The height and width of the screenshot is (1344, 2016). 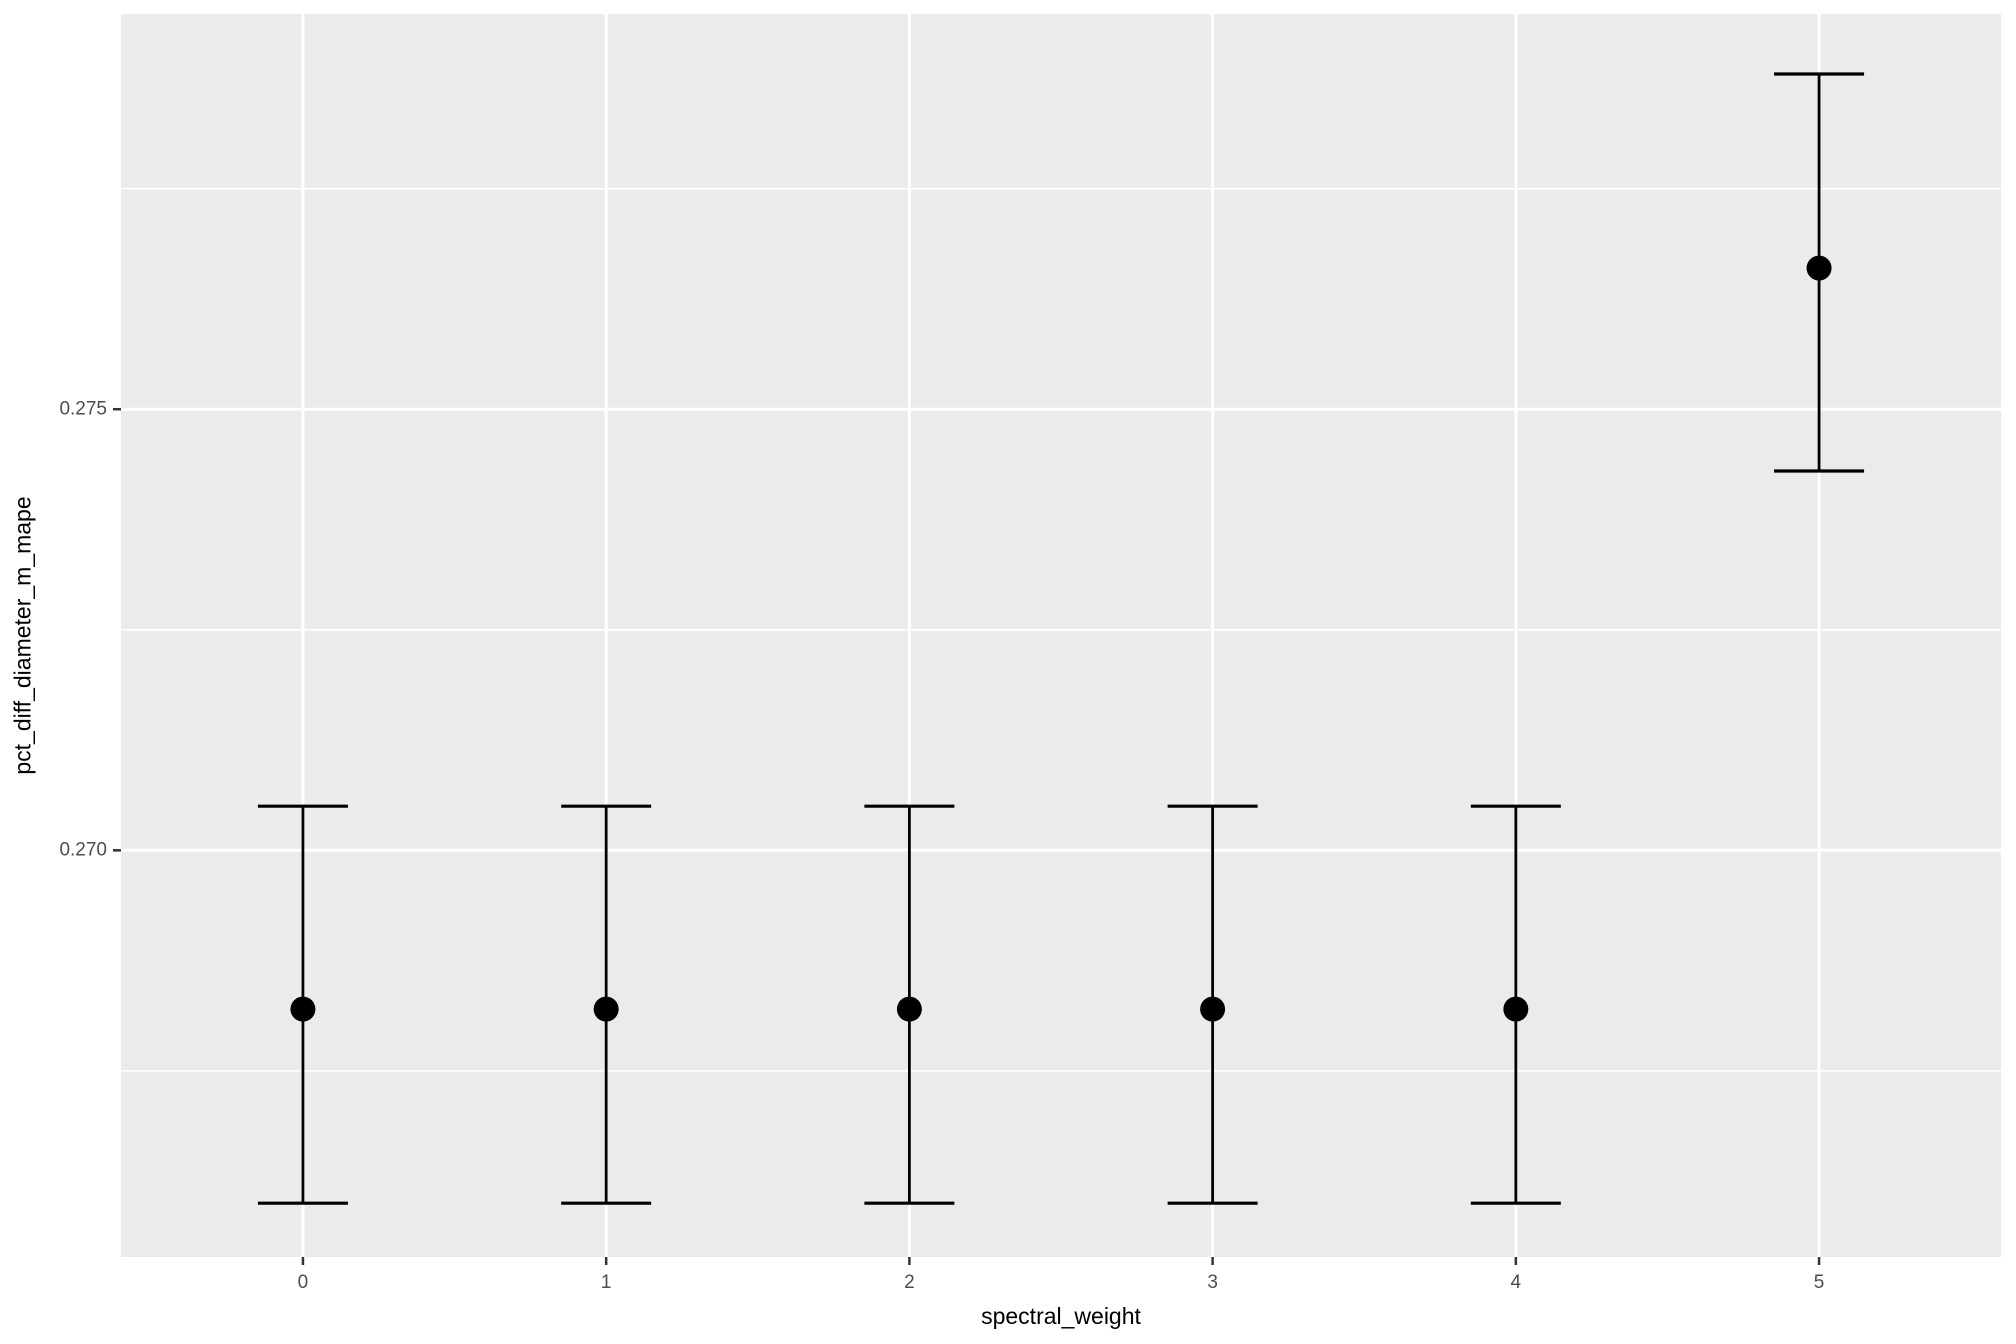 I want to click on y-tick-label: 0.270, so click(x=83, y=850).